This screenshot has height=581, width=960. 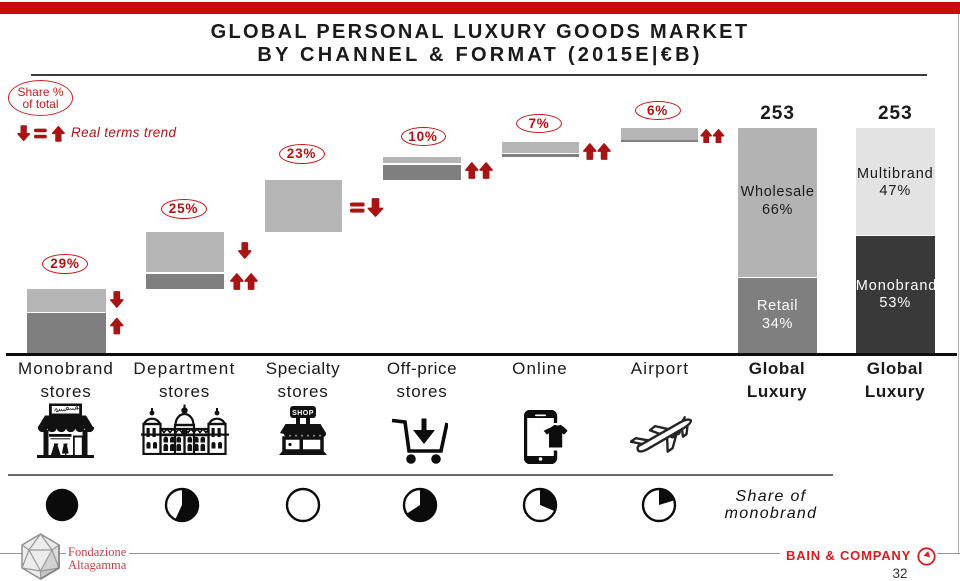 I want to click on svg-text: SHOP, so click(x=303, y=413).